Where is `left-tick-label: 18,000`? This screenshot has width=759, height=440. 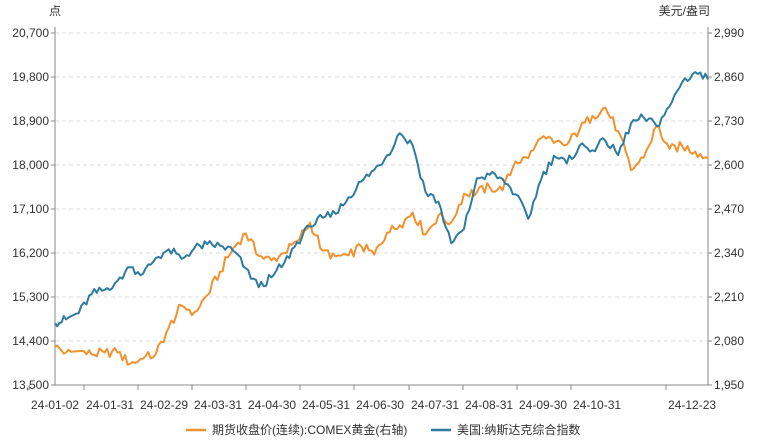 left-tick-label: 18,000 is located at coordinates (30, 165).